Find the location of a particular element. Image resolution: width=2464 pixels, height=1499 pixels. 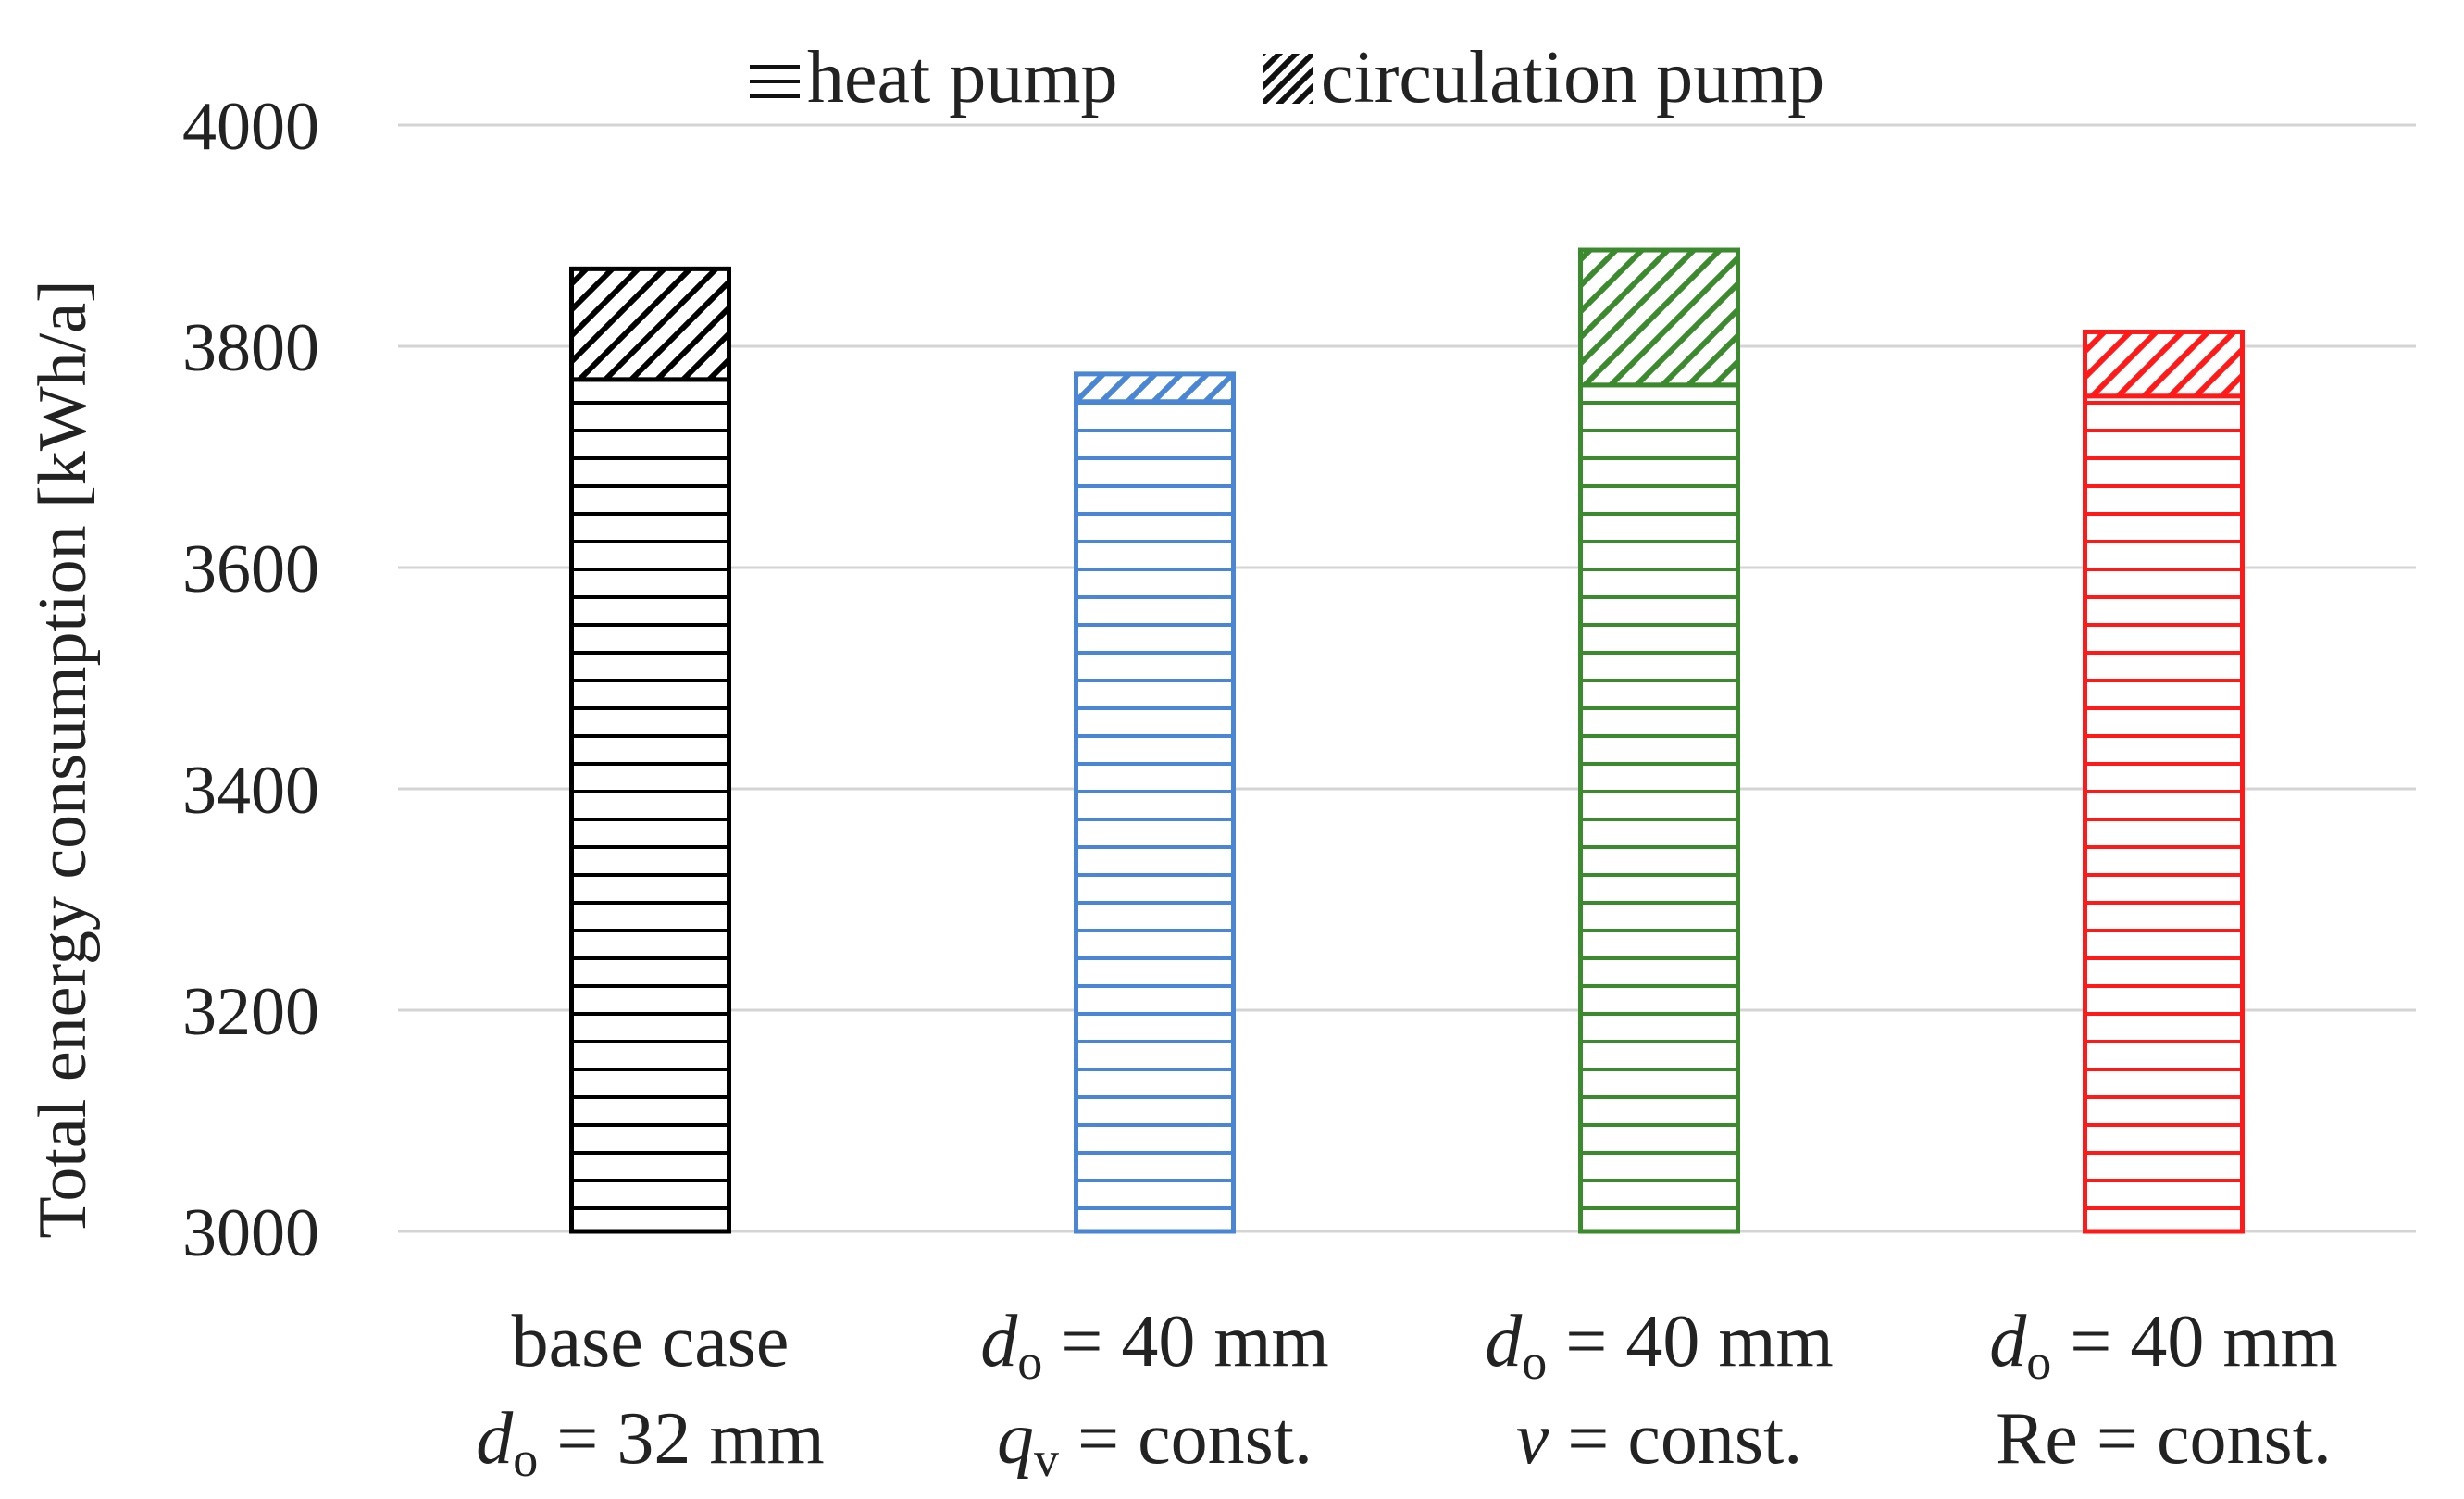

legend-swatch-heat-pump is located at coordinates (775, 79).